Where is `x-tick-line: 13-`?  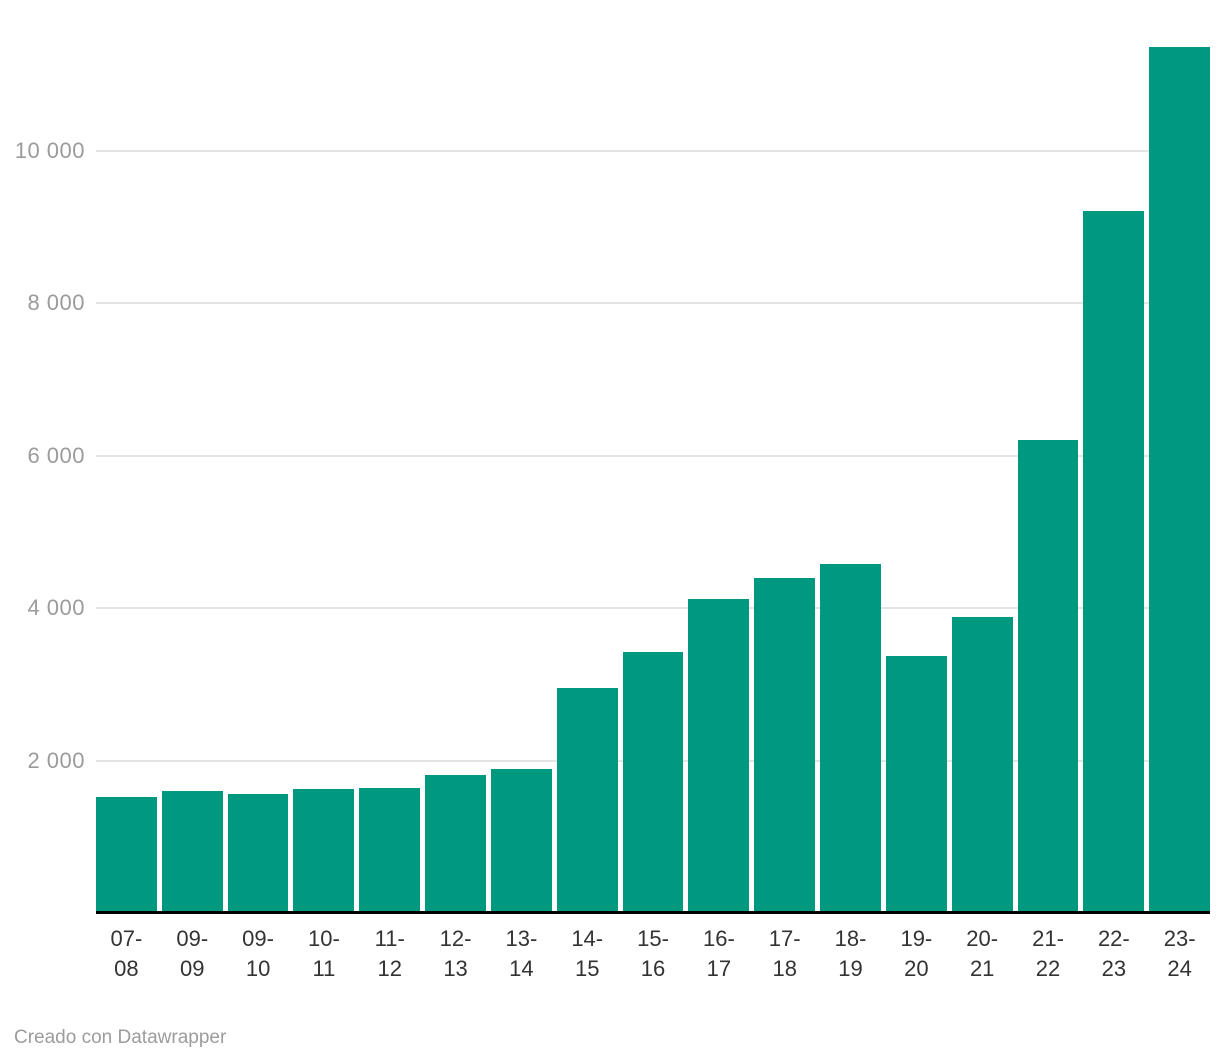 x-tick-line: 13- is located at coordinates (521, 938).